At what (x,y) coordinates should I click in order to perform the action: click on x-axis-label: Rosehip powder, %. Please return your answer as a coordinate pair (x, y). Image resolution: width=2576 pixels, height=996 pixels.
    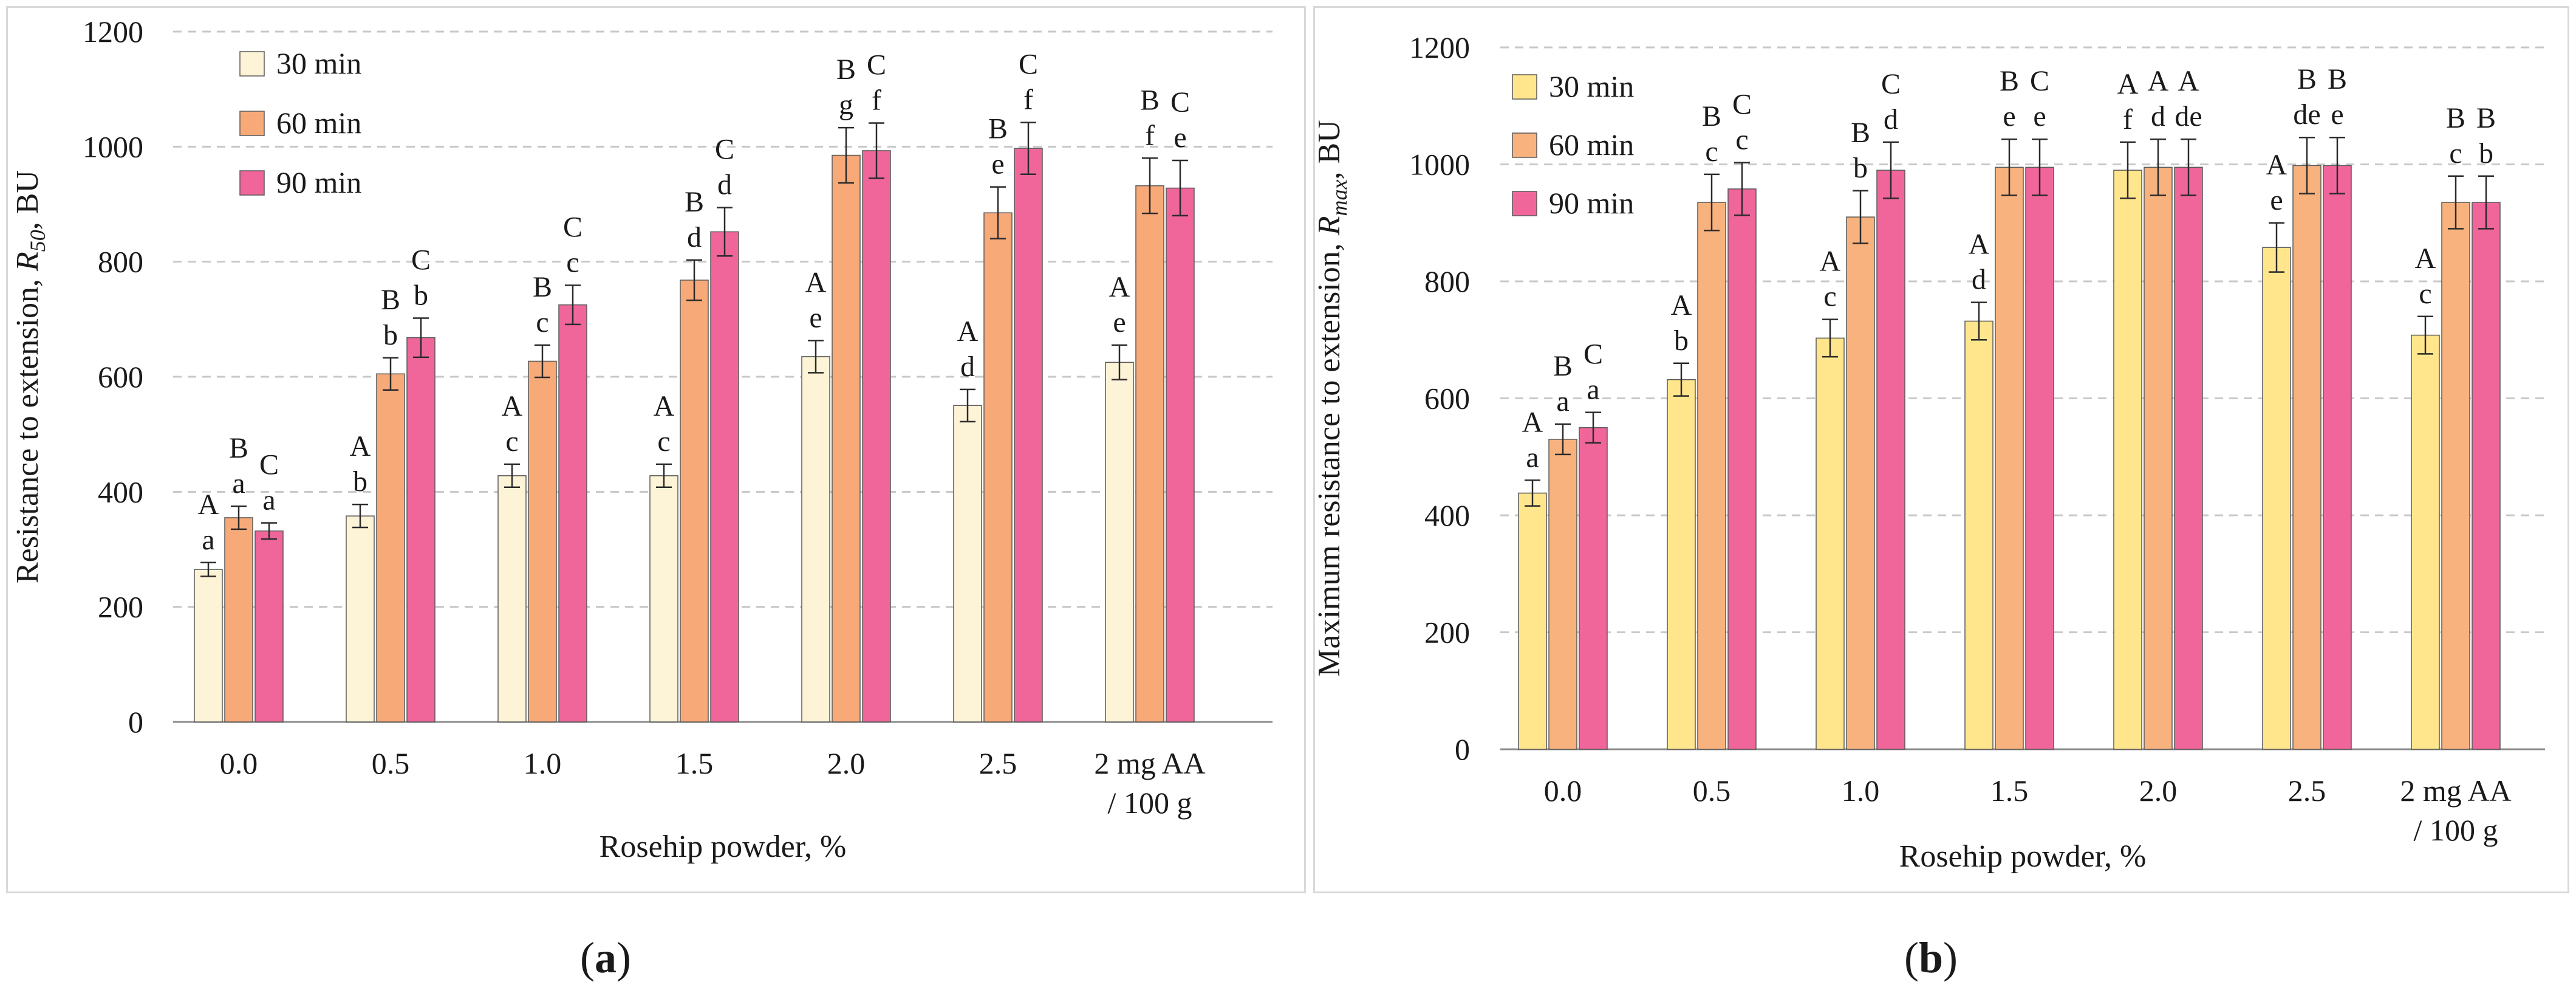
    Looking at the image, I should click on (2023, 856).